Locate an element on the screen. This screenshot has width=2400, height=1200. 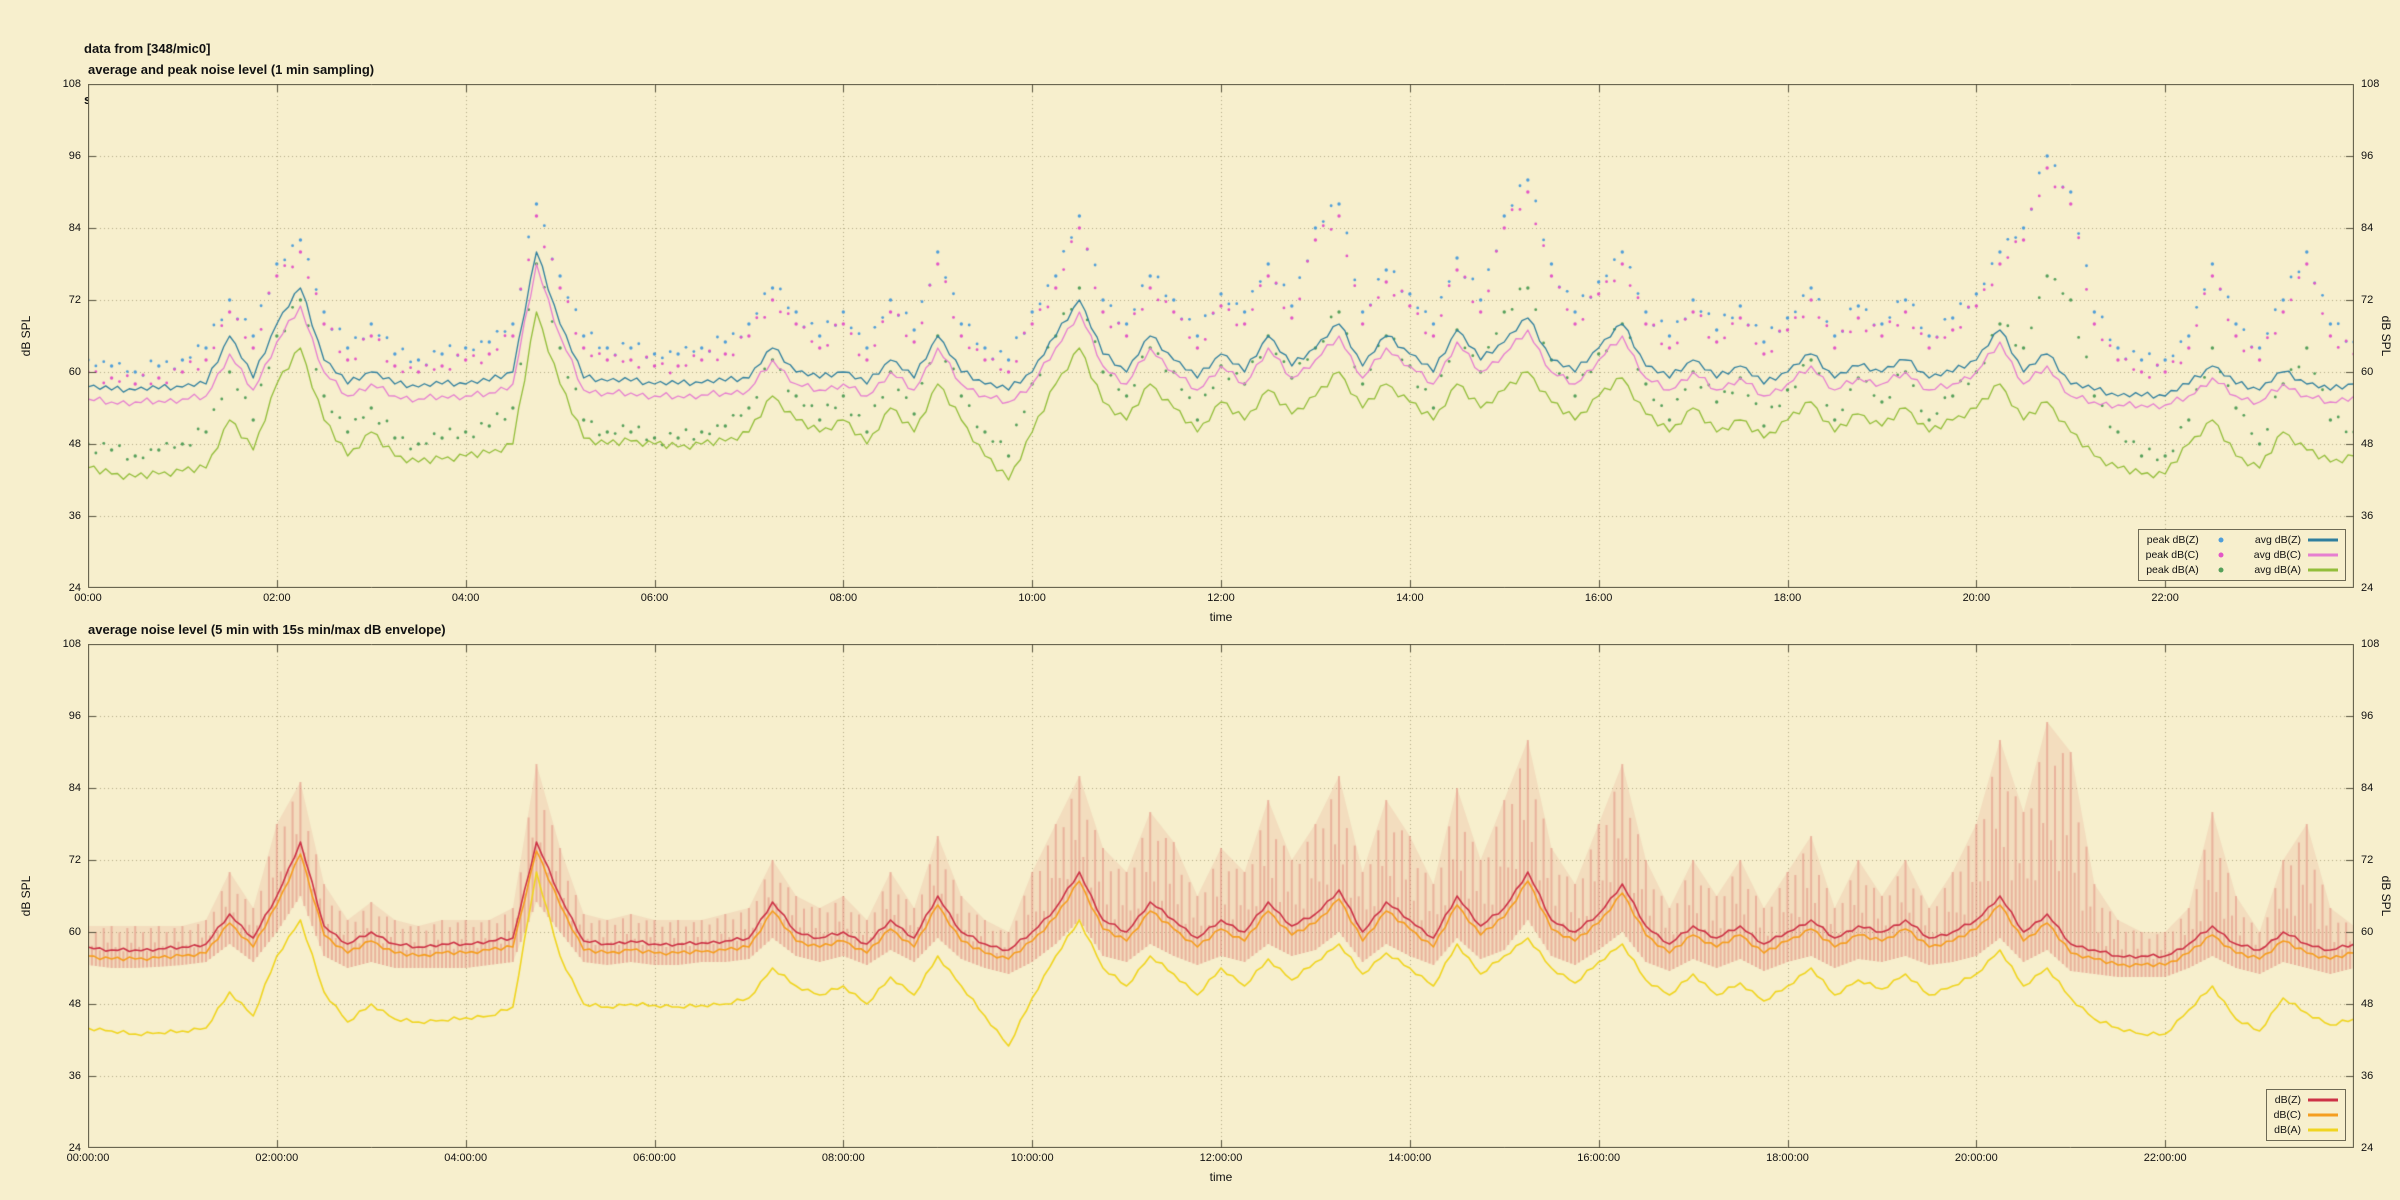
x-tick-label: 20:00 is located at coordinates (1976, 598).